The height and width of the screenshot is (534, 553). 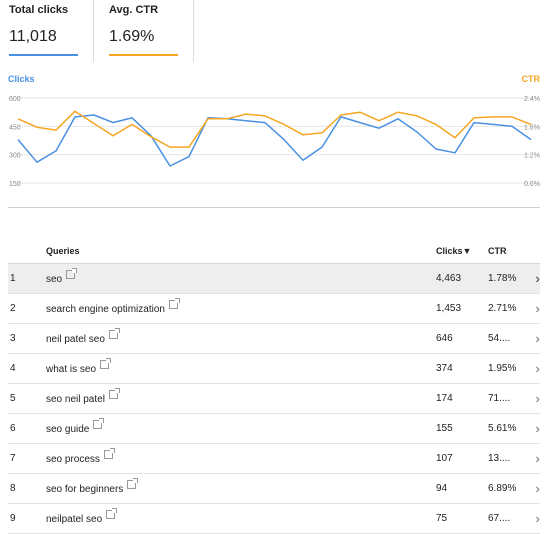 I want to click on clicks-cell: 94, so click(x=442, y=488).